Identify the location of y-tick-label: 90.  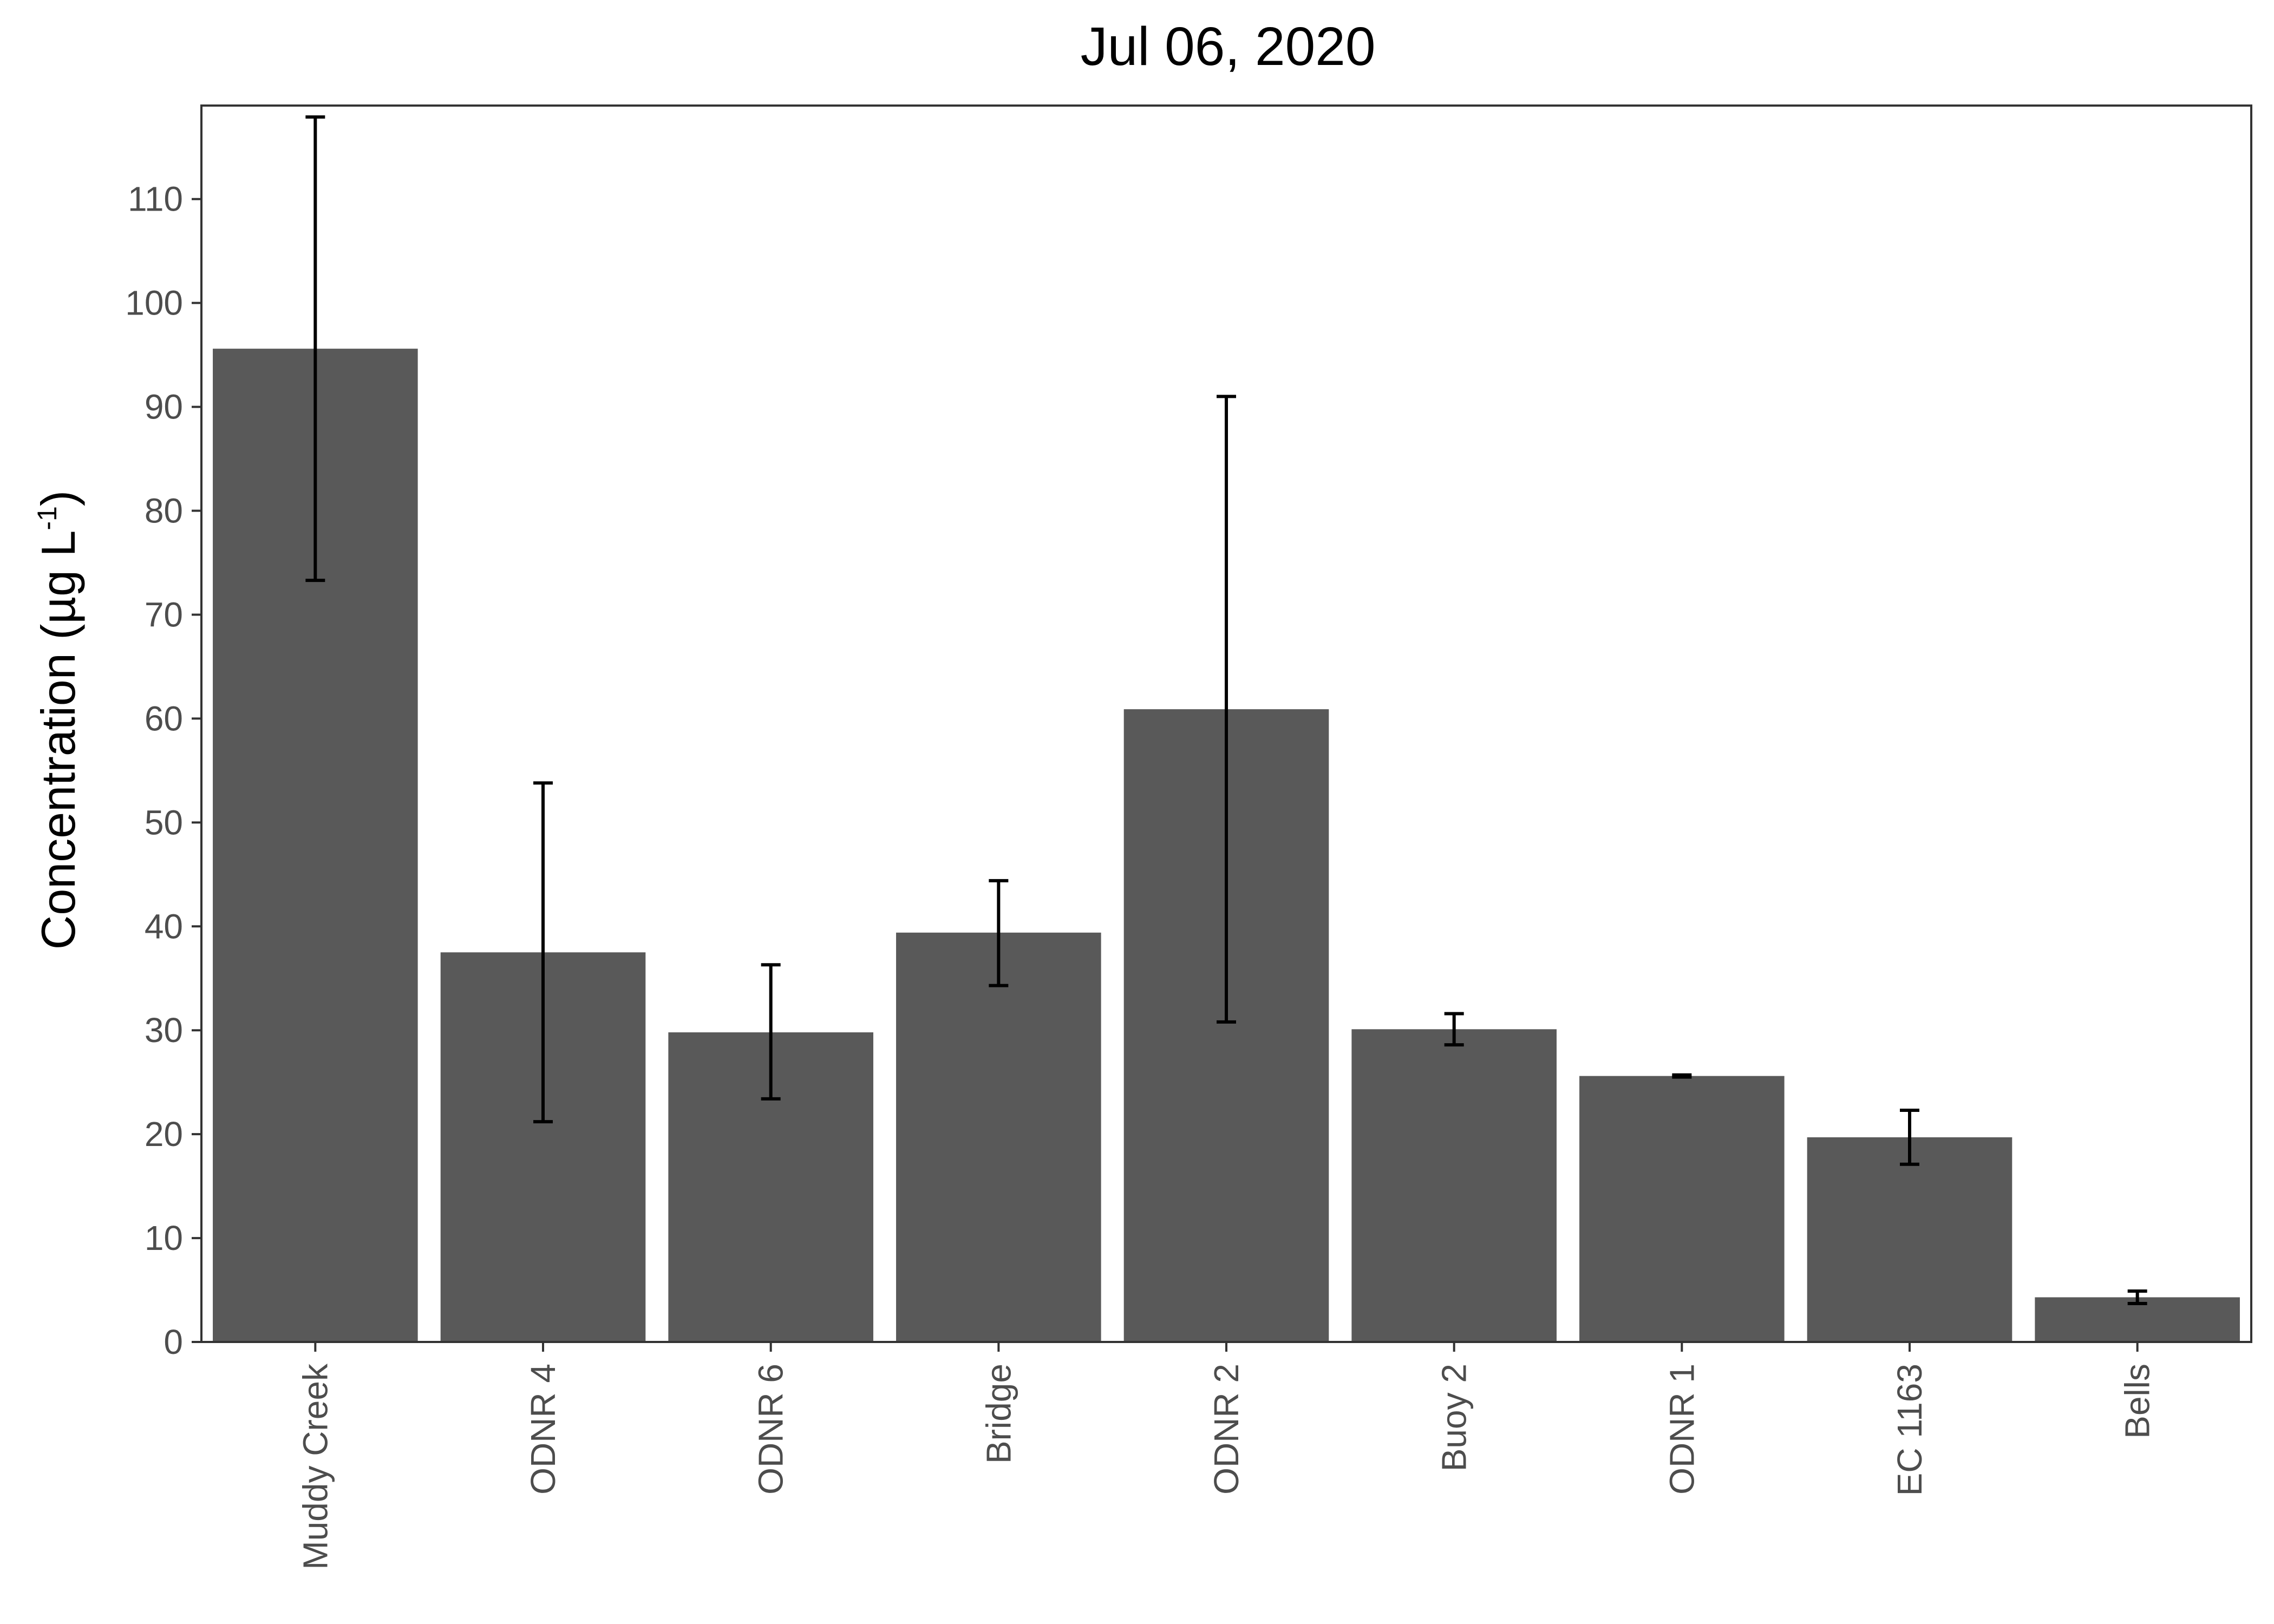
(164, 407).